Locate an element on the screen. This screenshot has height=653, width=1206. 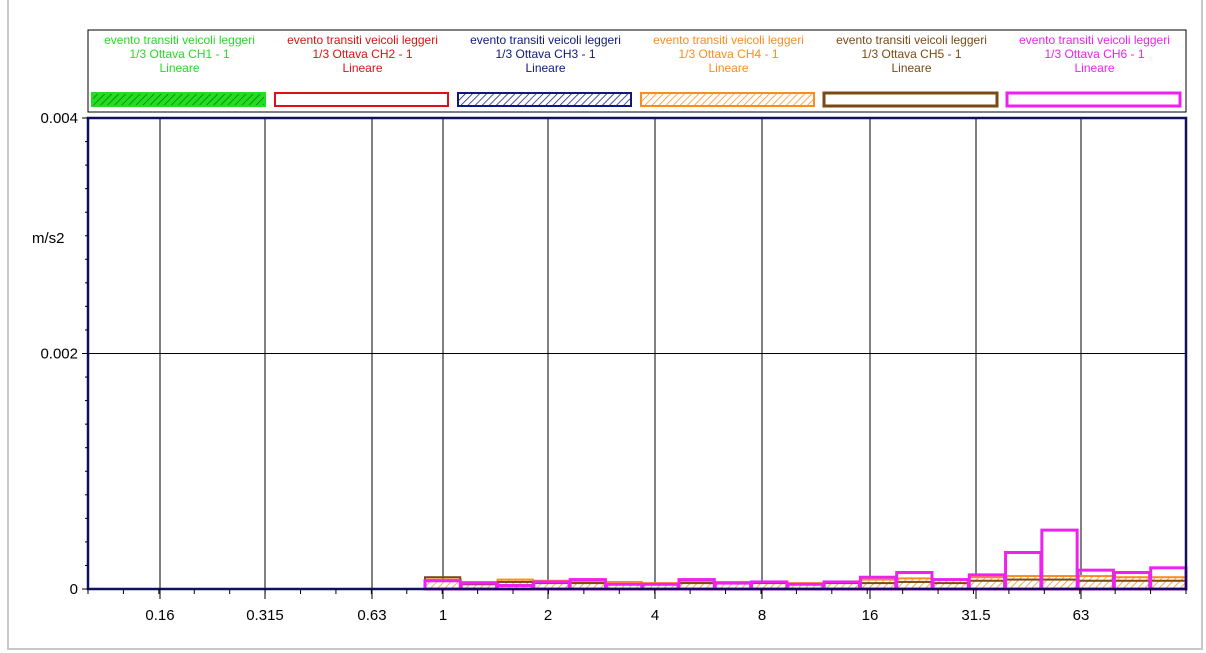
x-tick-label: 4 is located at coordinates (655, 615).